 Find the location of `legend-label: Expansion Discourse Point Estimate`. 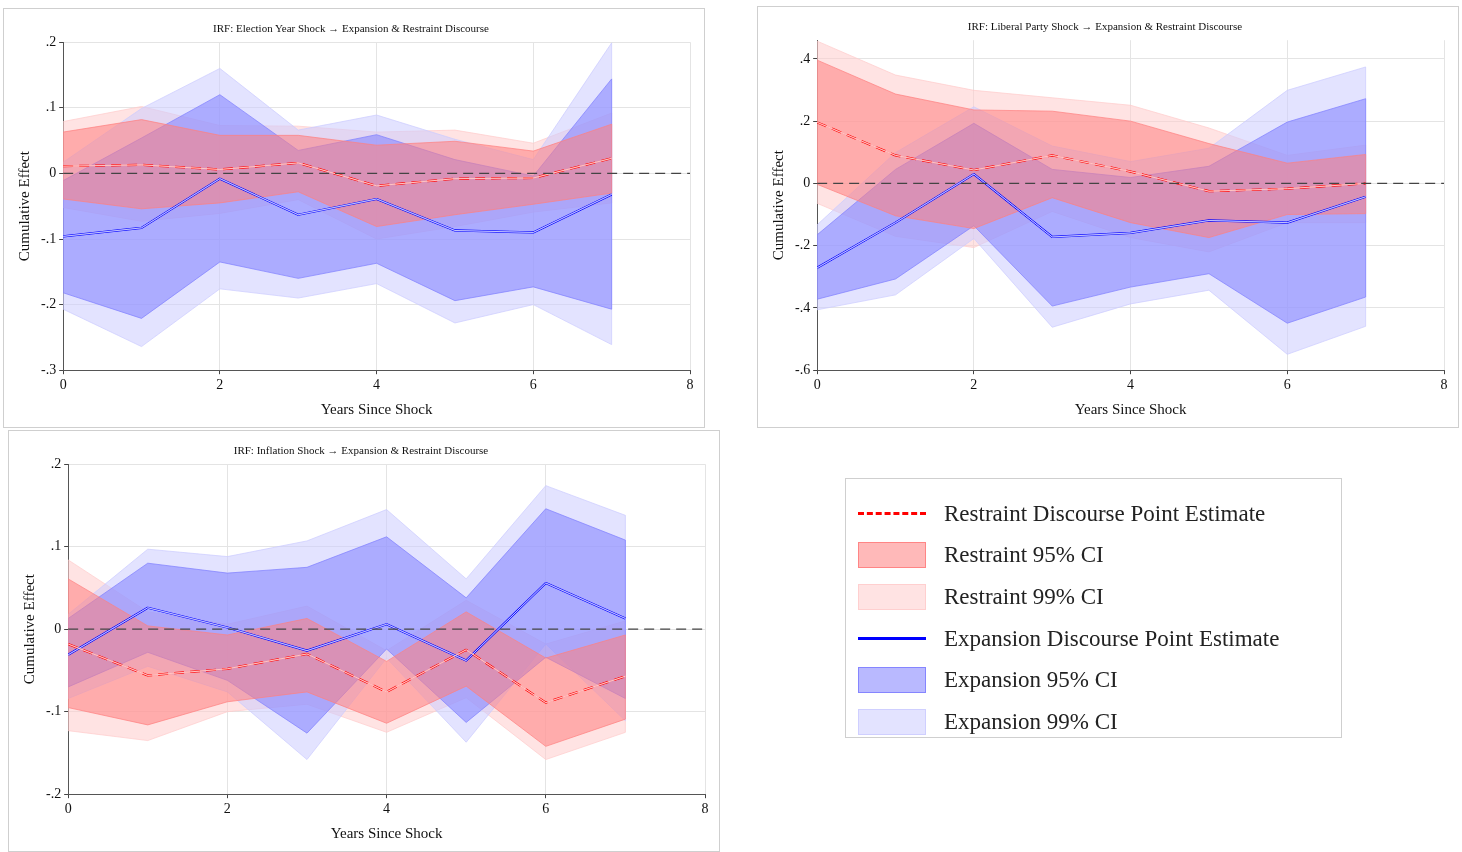

legend-label: Expansion Discourse Point Estimate is located at coordinates (1112, 638).